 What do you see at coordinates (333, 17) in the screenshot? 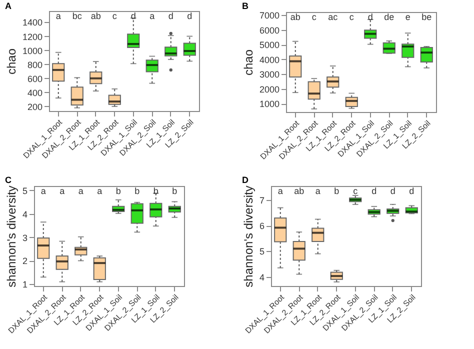
I see `annotation: ac` at bounding box center [333, 17].